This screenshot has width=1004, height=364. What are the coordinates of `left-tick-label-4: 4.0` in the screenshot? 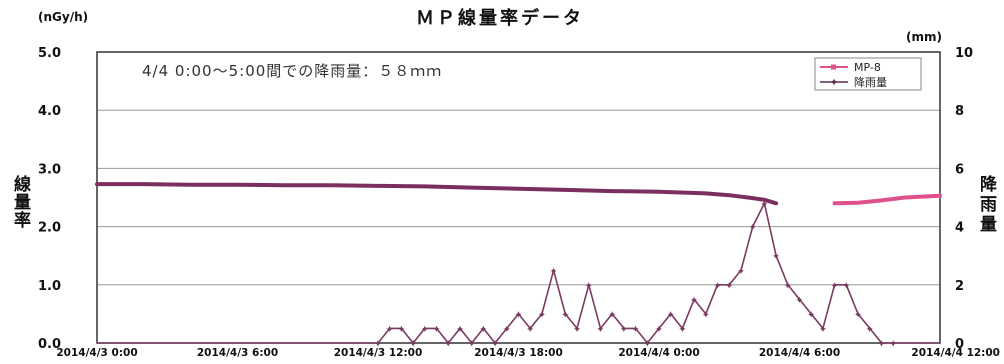 It's located at (49, 111).